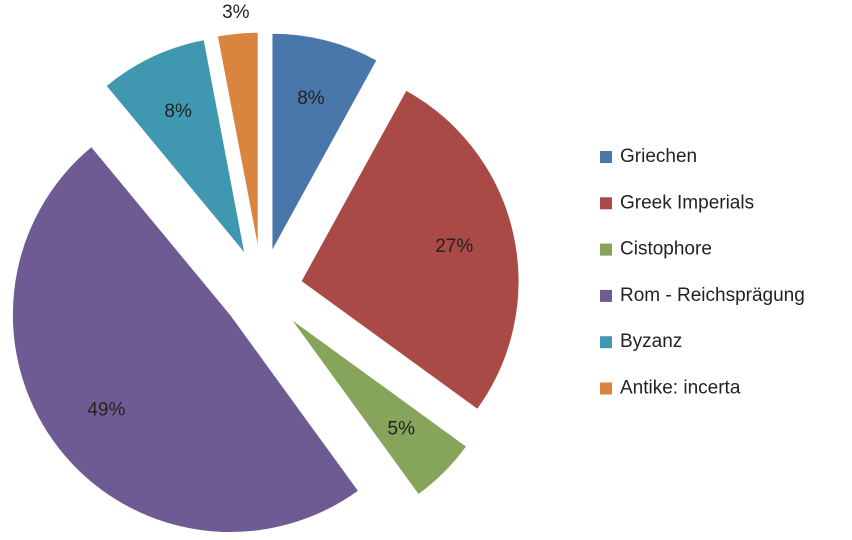  Describe the element at coordinates (402, 428) in the screenshot. I see `data-label: 5%` at that location.